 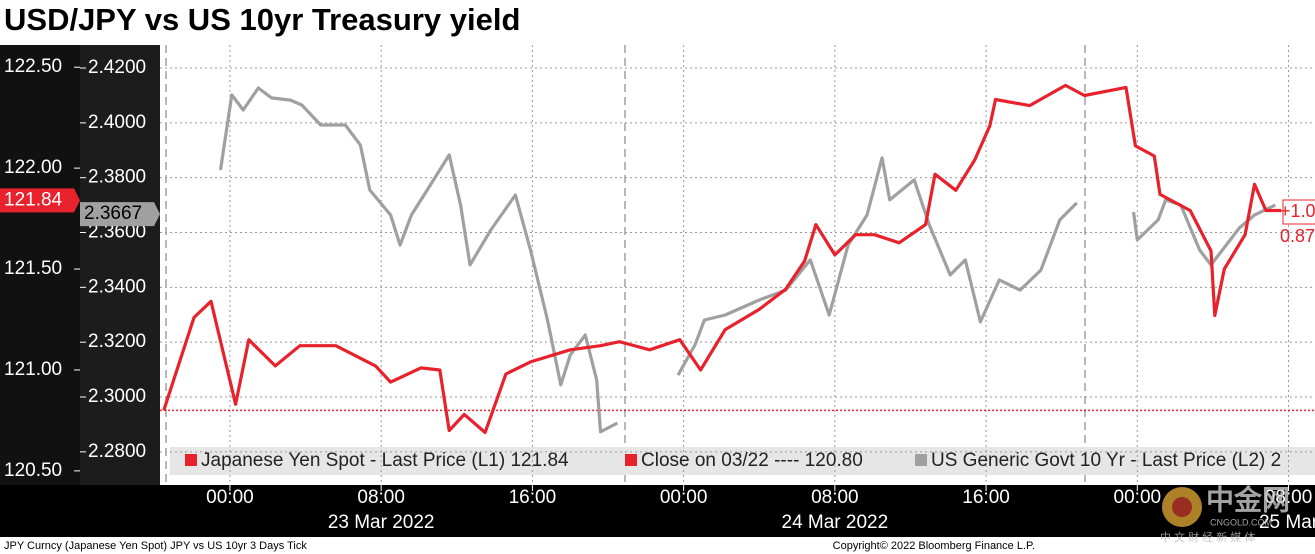 What do you see at coordinates (33, 369) in the screenshot?
I see `y-tick-label: 121.00` at bounding box center [33, 369].